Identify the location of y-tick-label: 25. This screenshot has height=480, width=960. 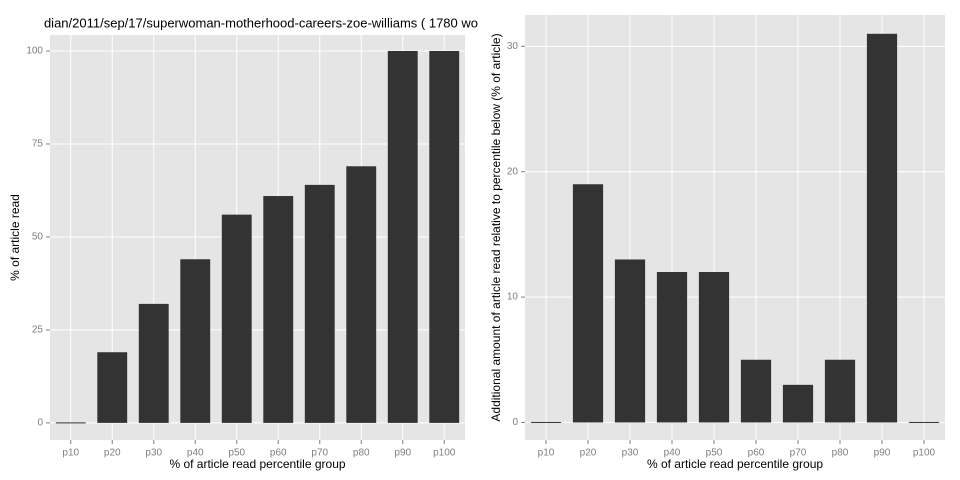
(38, 330).